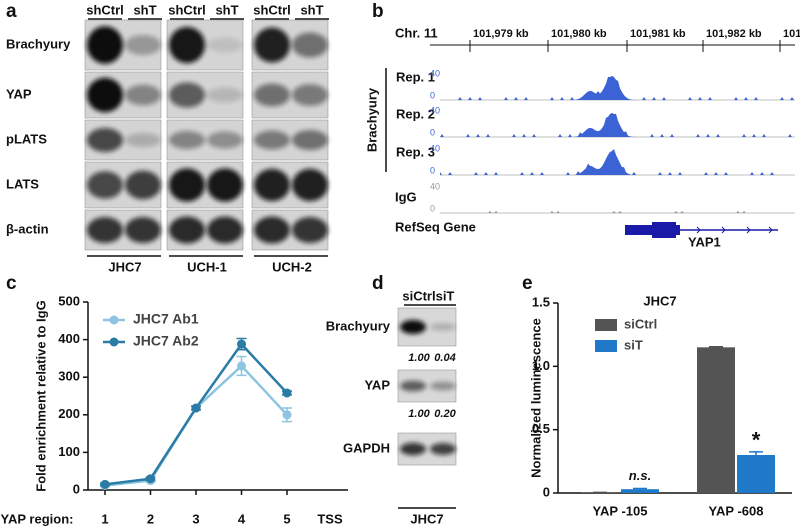  What do you see at coordinates (659, 300) in the screenshot?
I see `chart-title: JHC7` at bounding box center [659, 300].